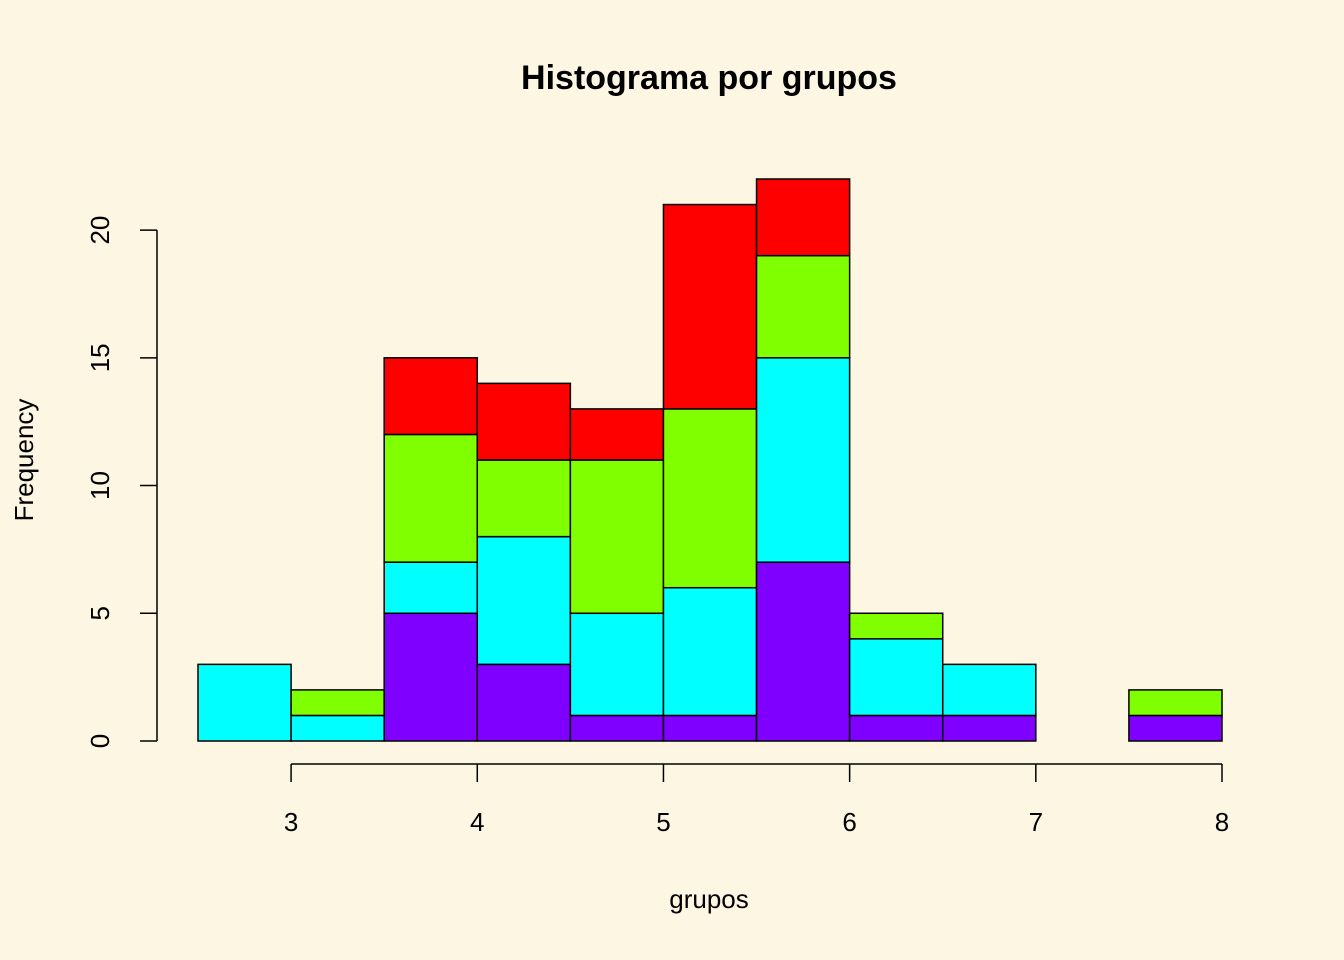 The width and height of the screenshot is (1344, 960). What do you see at coordinates (709, 78) in the screenshot?
I see `chart-title: Histograma por grupos` at bounding box center [709, 78].